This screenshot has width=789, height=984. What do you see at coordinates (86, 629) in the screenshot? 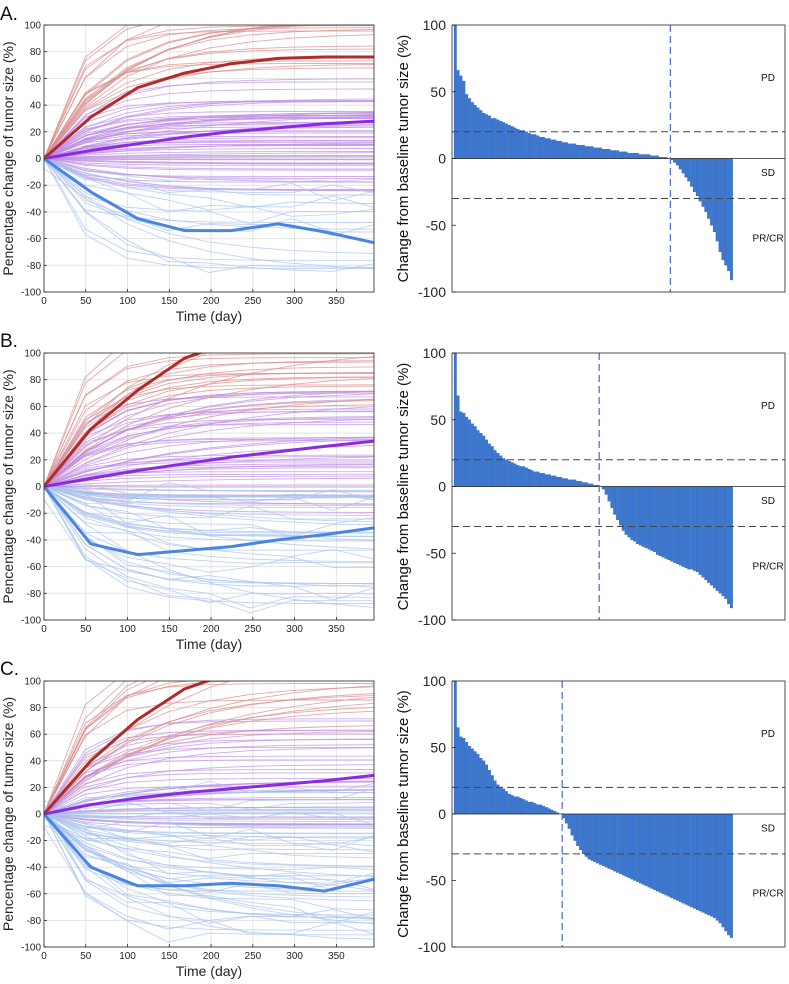
I see `x-tick-label: 50` at bounding box center [86, 629].